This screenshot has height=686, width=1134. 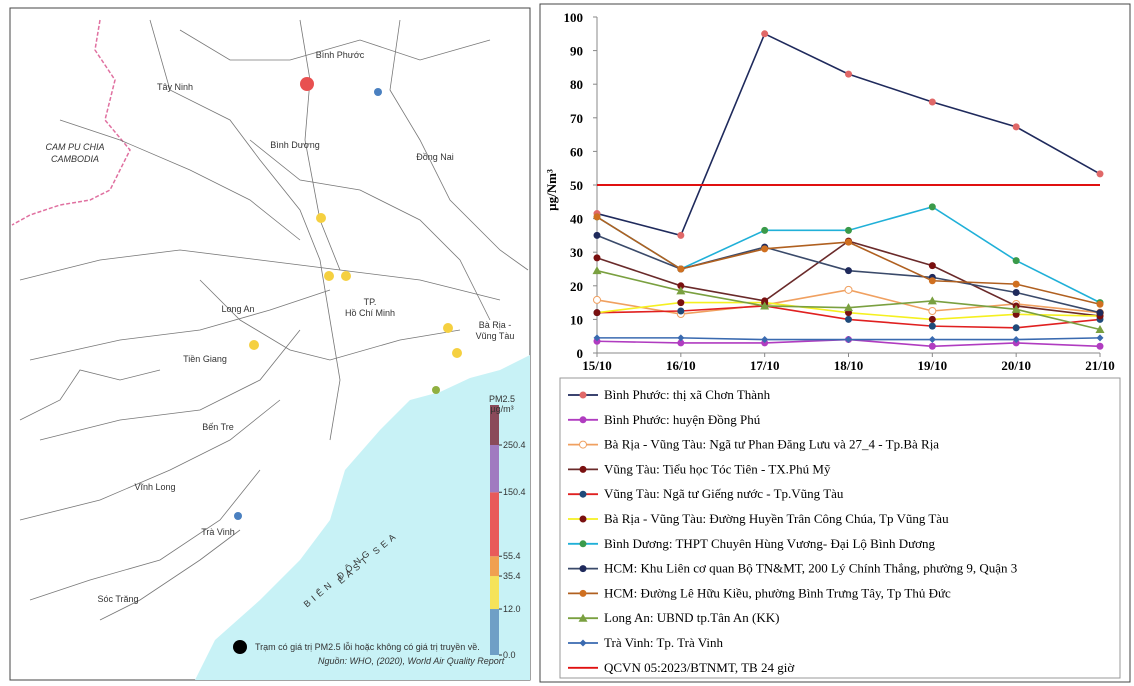 I want to click on map-label: Bến Tre, so click(x=218, y=427).